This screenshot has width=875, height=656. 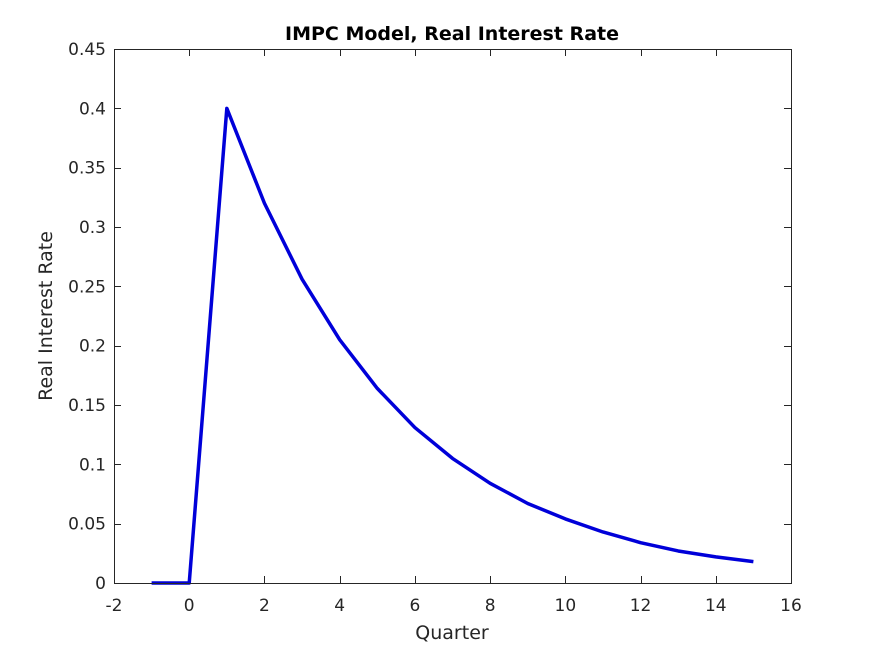 What do you see at coordinates (566, 606) in the screenshot?
I see `x-tick-label: 10` at bounding box center [566, 606].